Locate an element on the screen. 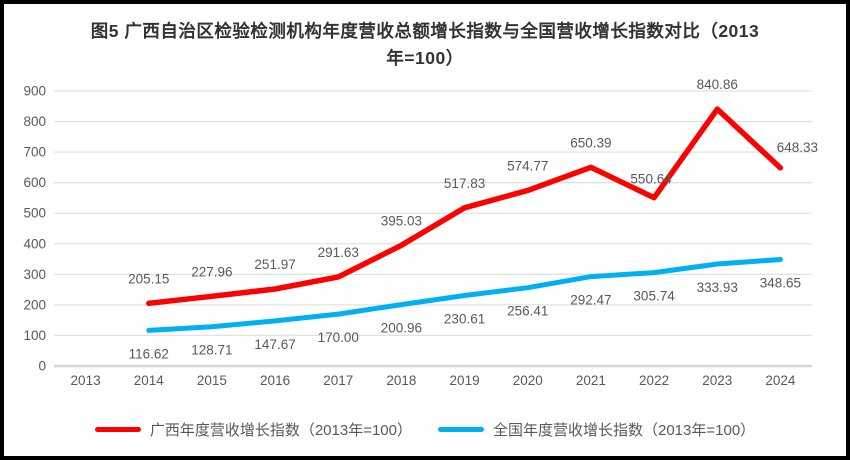 The width and height of the screenshot is (850, 460). x-tick-label: 2020 is located at coordinates (528, 380).